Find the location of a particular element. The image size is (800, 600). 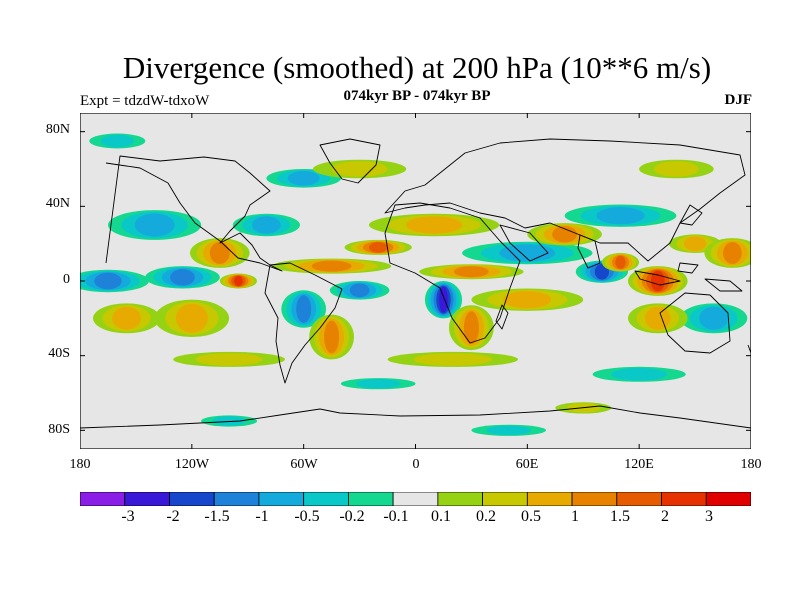

colorbar-label: -0.2 is located at coordinates (352, 516).